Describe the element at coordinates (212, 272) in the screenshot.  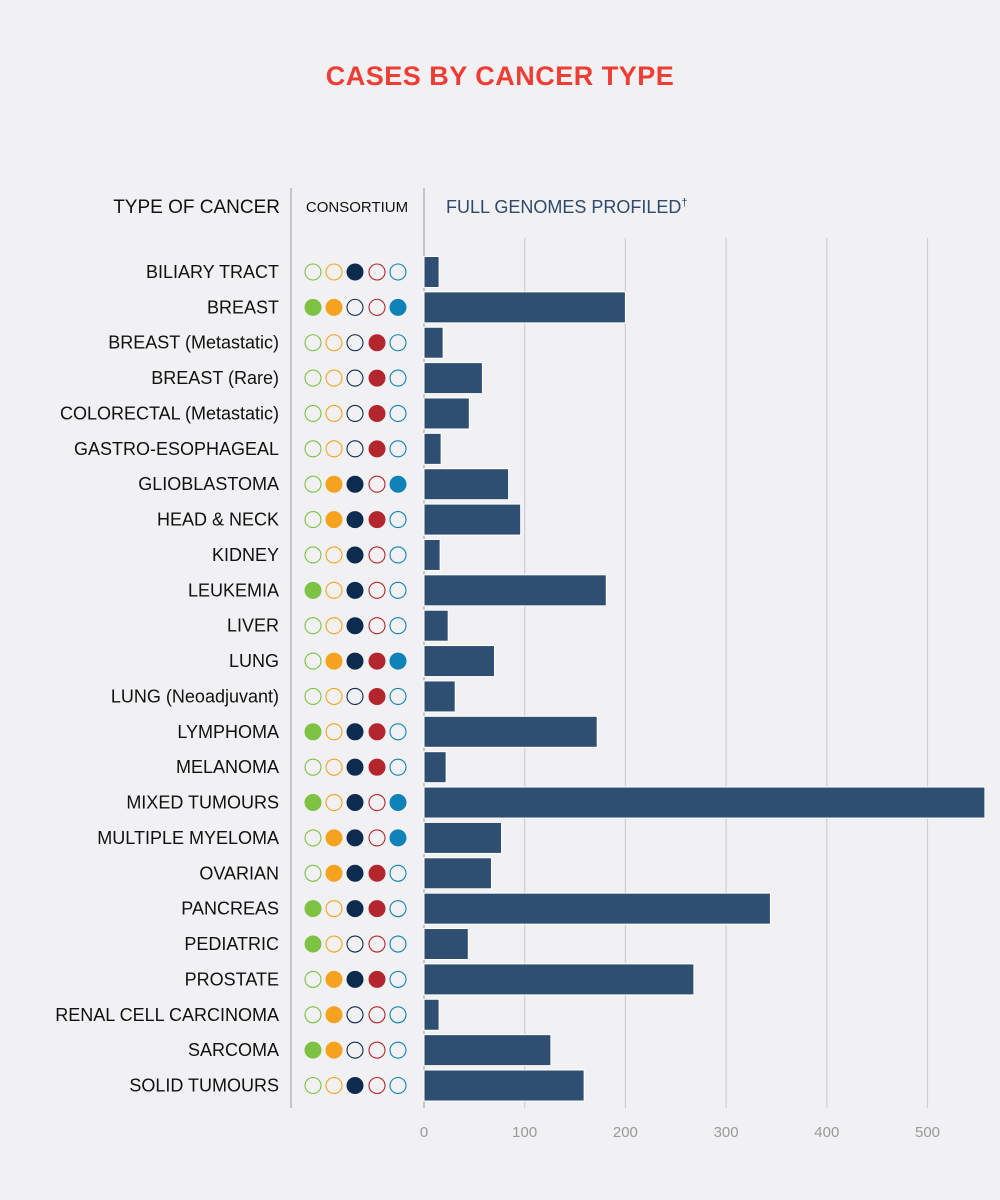
I see `category-label-biliary-tract: BILIARY TRACT` at that location.